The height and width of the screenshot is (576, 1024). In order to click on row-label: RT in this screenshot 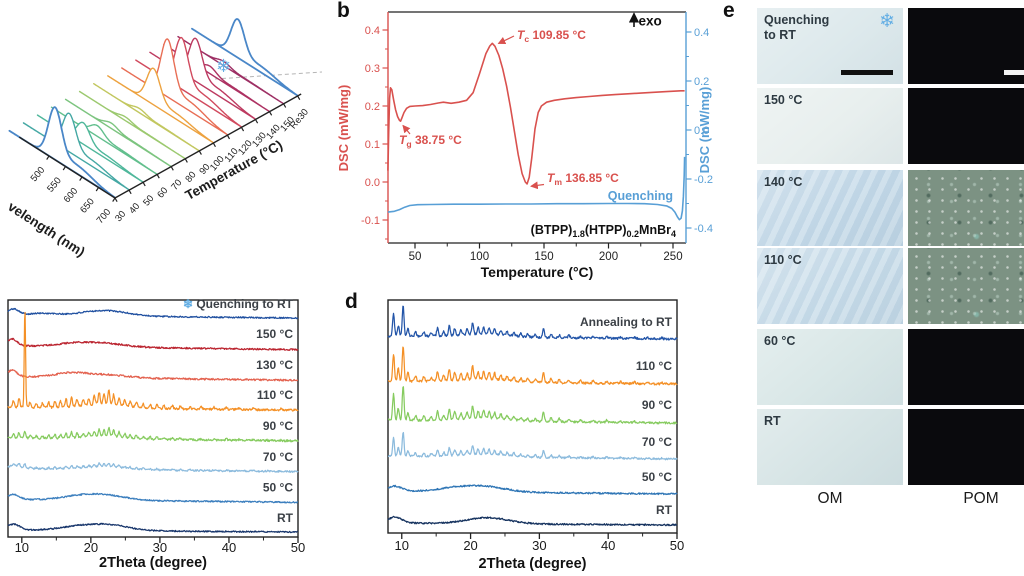, I will do `click(772, 421)`.